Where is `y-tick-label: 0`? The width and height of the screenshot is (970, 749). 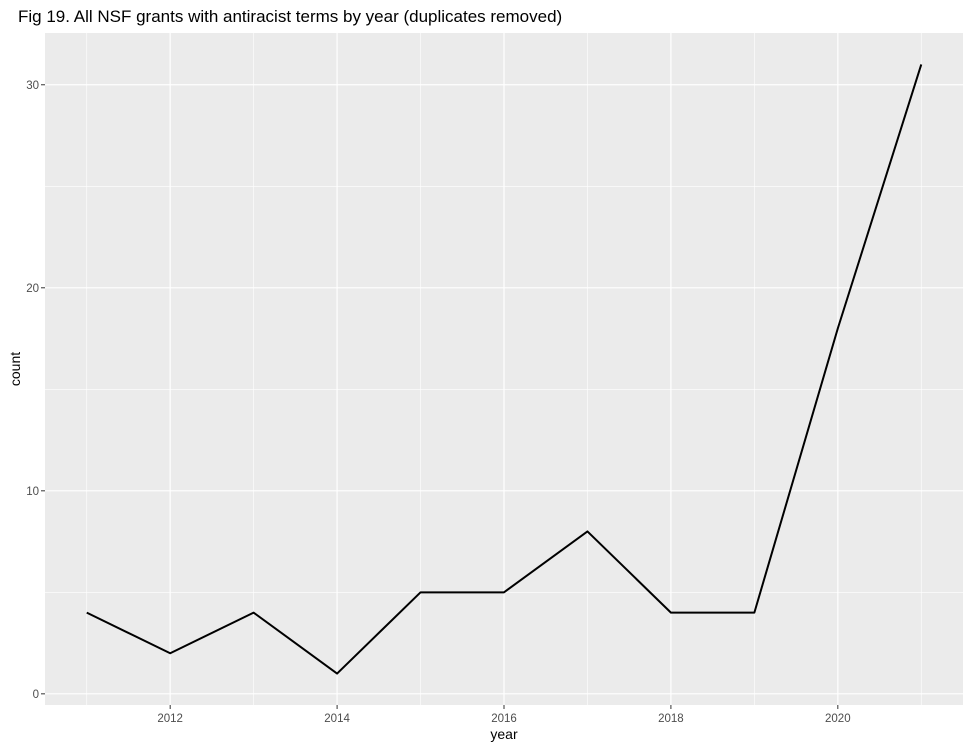
y-tick-label: 0 is located at coordinates (36, 695).